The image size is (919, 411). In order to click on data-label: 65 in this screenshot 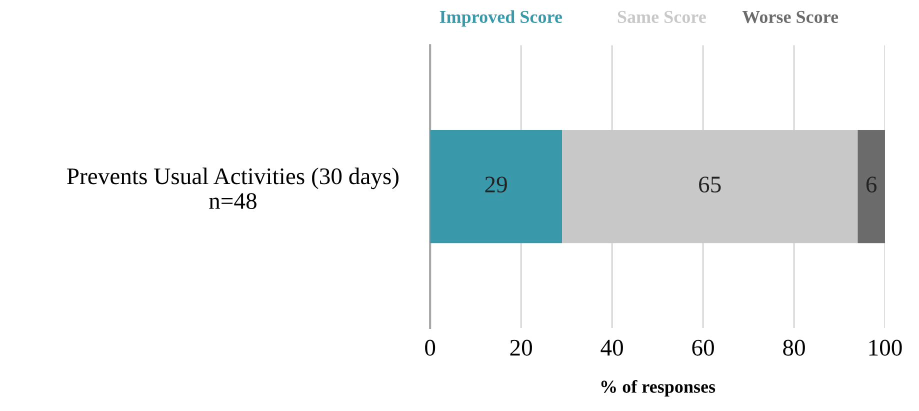, I will do `click(710, 184)`.